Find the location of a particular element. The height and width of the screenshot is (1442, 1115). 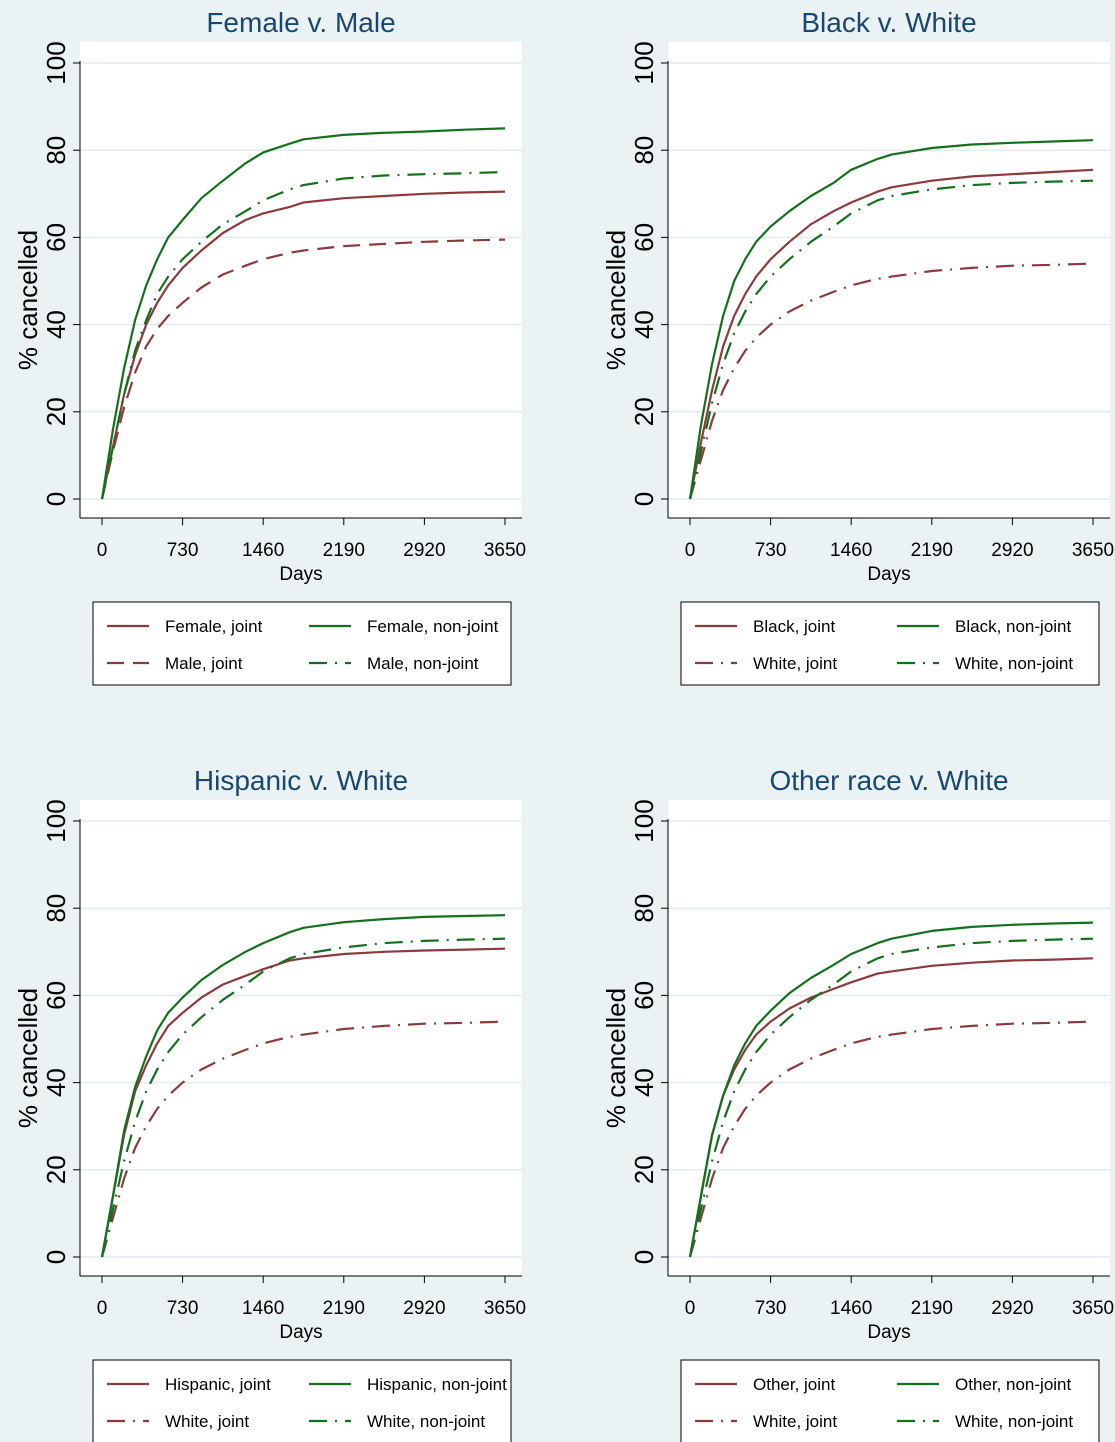

chart-title: Hispanic v. White is located at coordinates (301, 780).